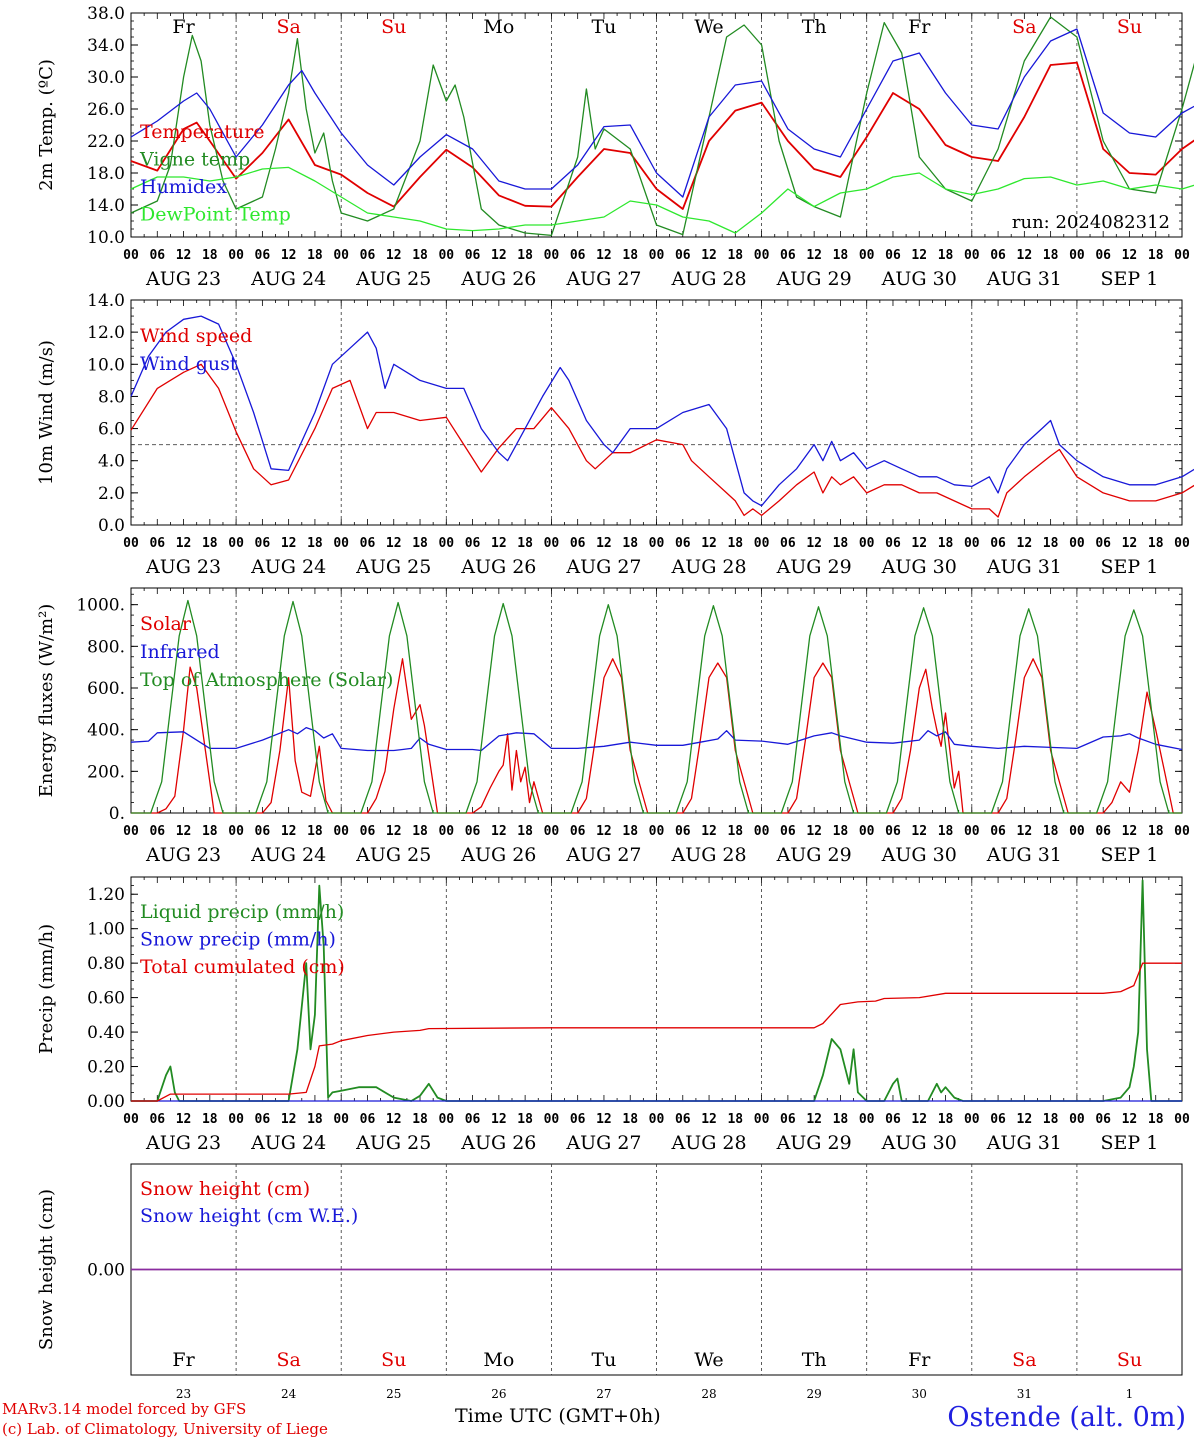  I want to click on y-tick-label: 1.20, so click(106, 895).